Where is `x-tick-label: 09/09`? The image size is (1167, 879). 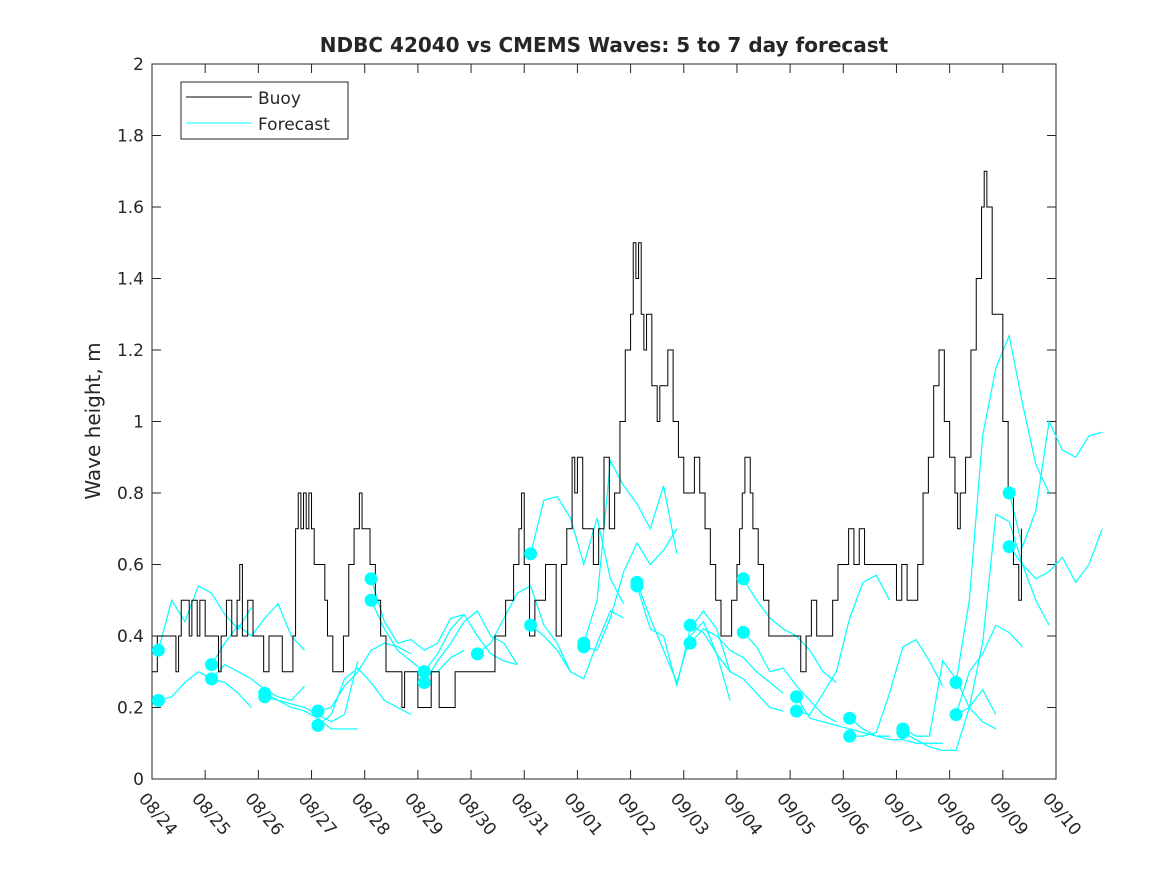
x-tick-label: 09/09 is located at coordinates (1008, 814).